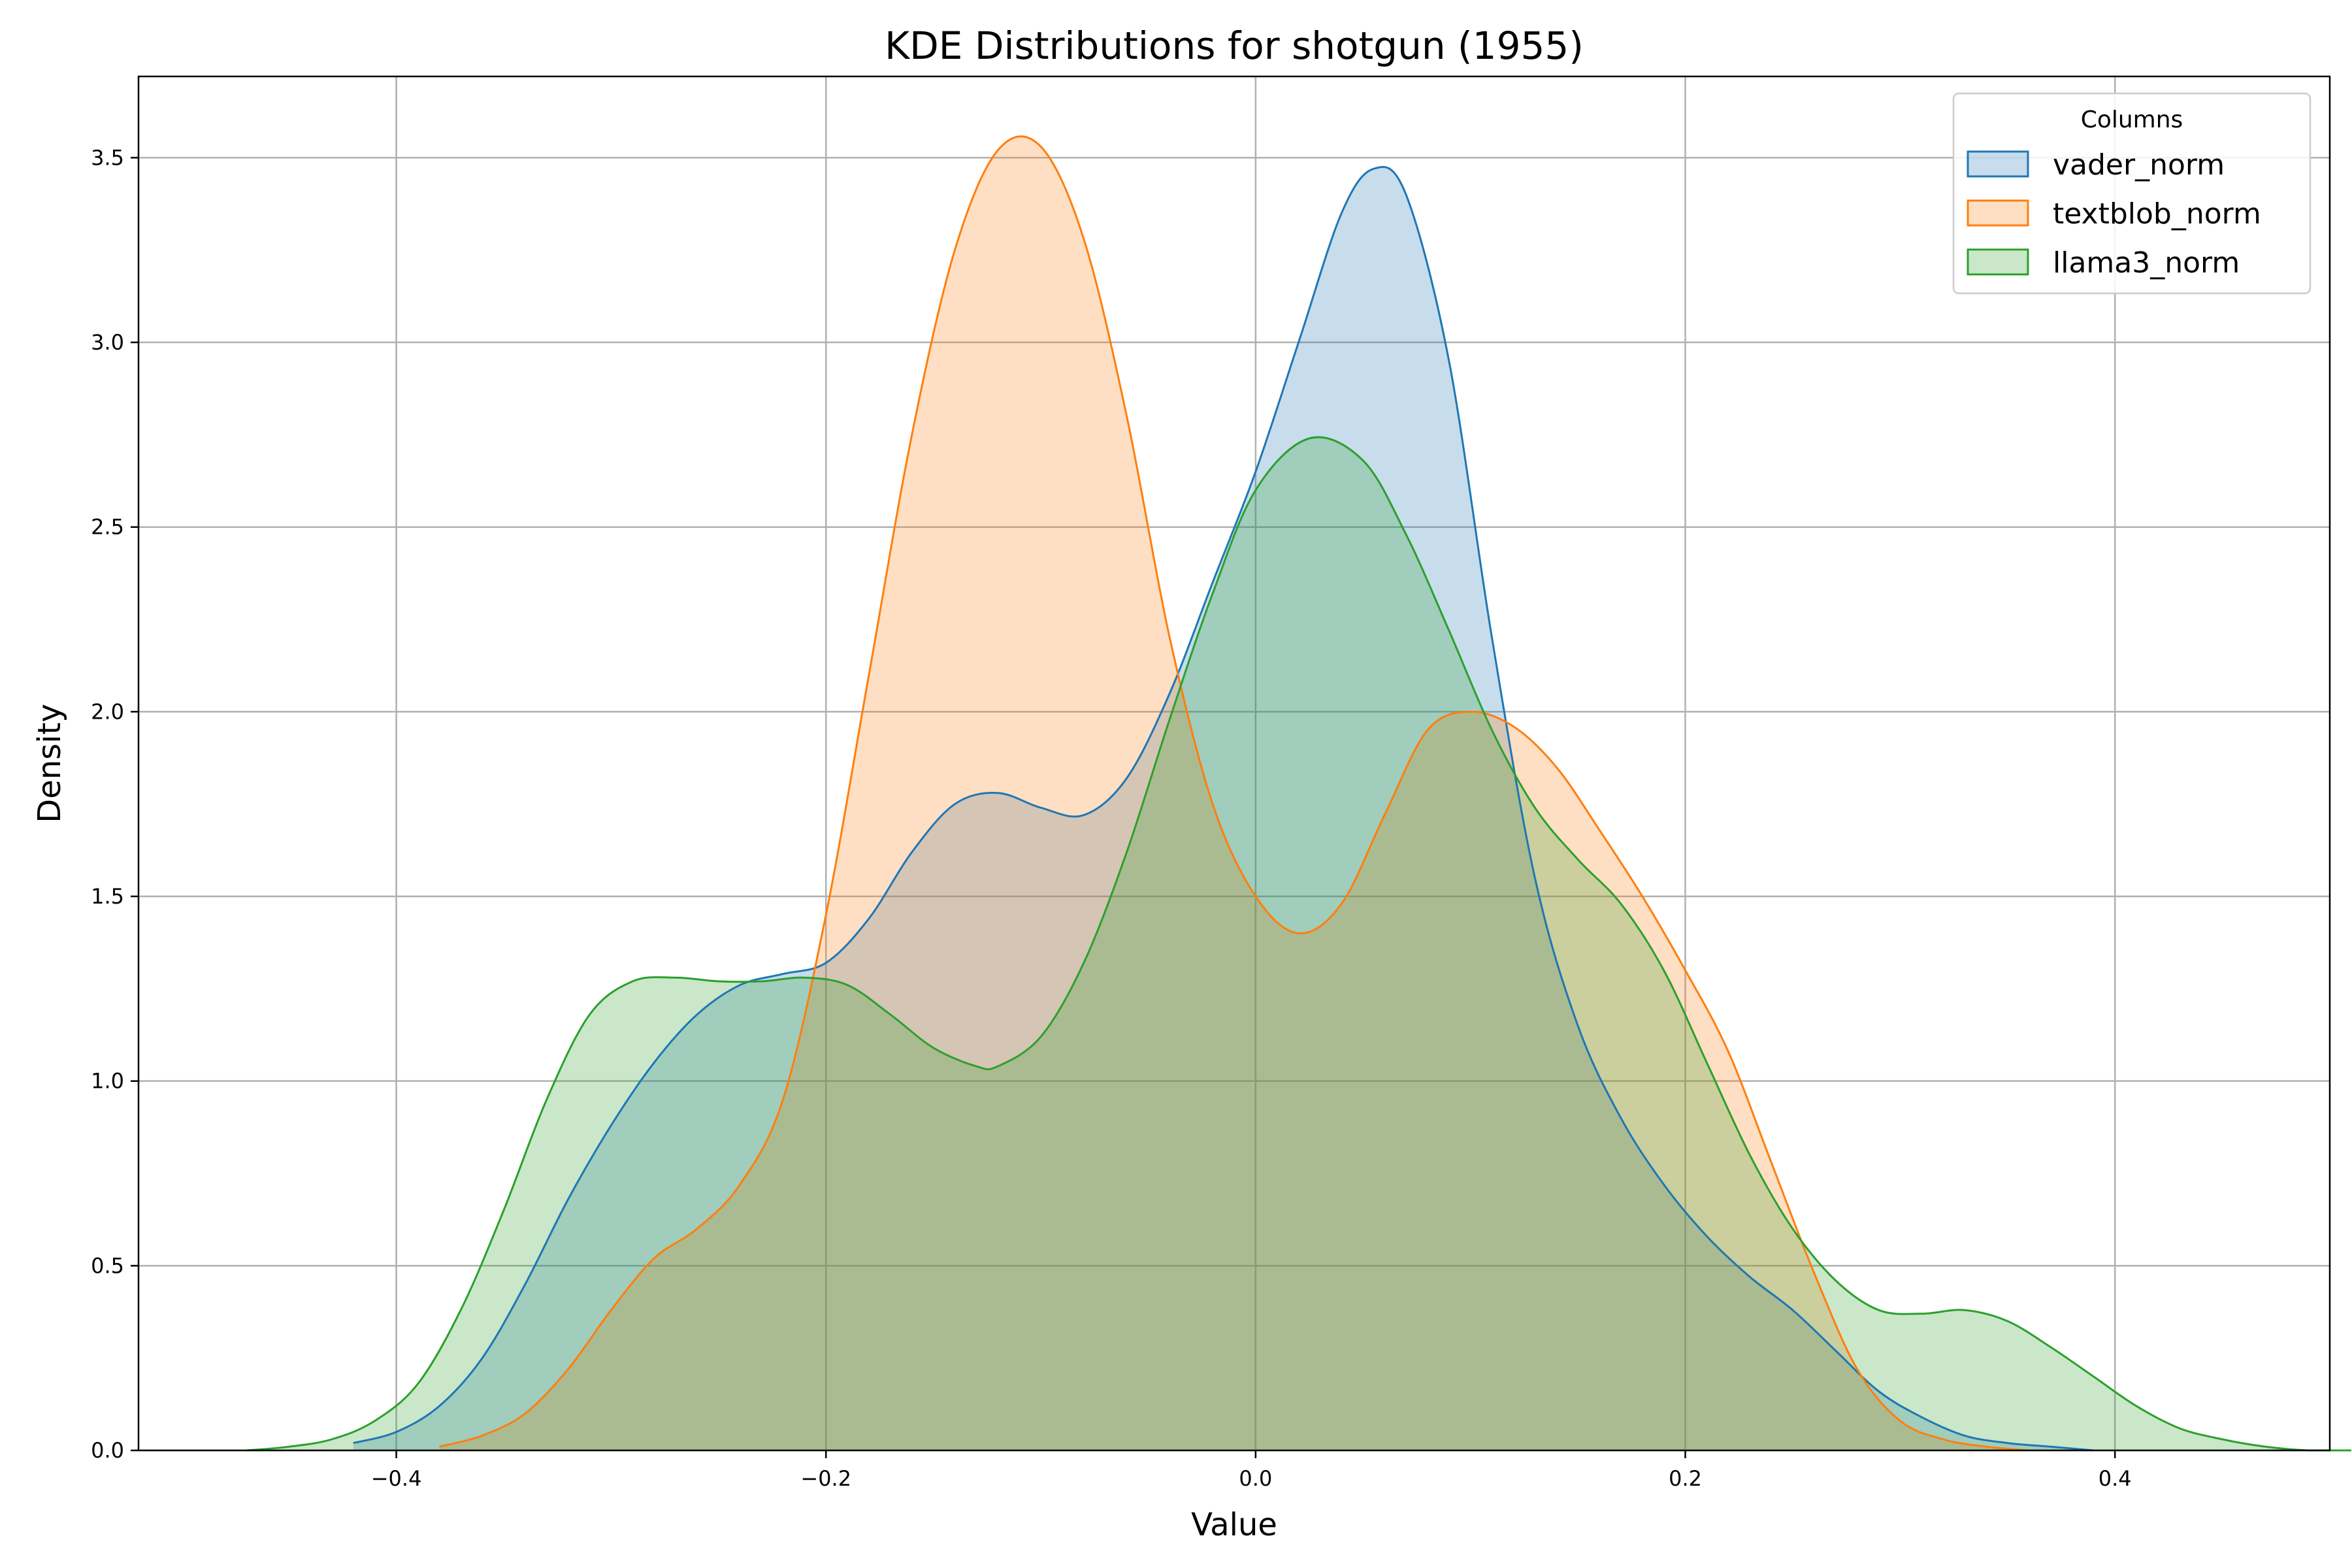  I want to click on x-tick-label: 0.2, so click(1685, 1478).